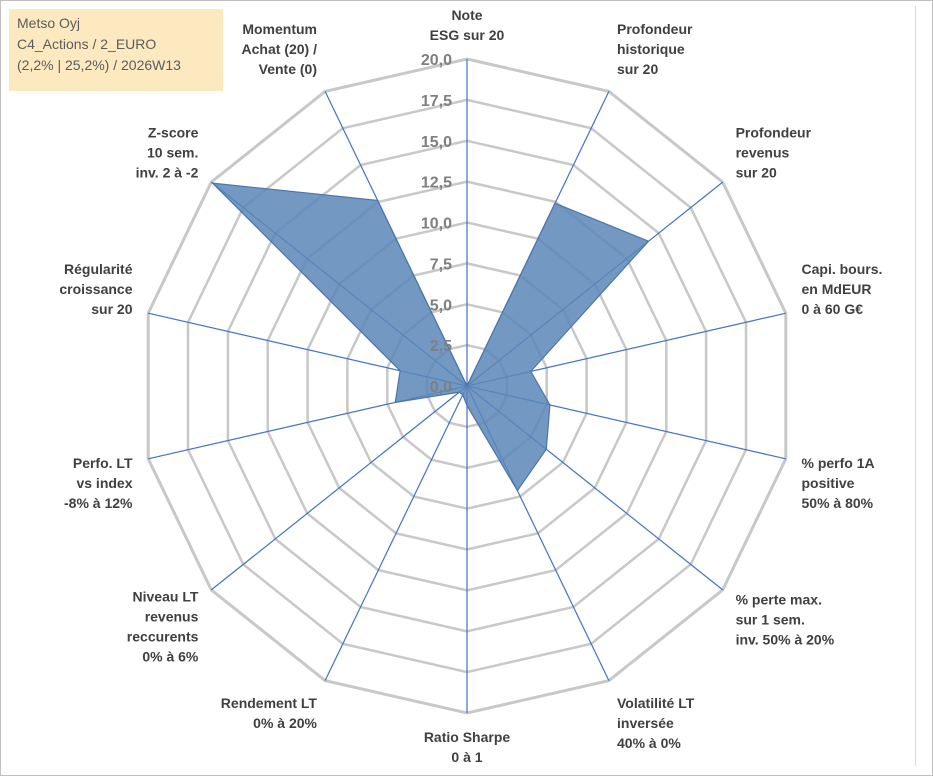  What do you see at coordinates (167, 172) in the screenshot?
I see `axis-label-line: inv. 2 à -2` at bounding box center [167, 172].